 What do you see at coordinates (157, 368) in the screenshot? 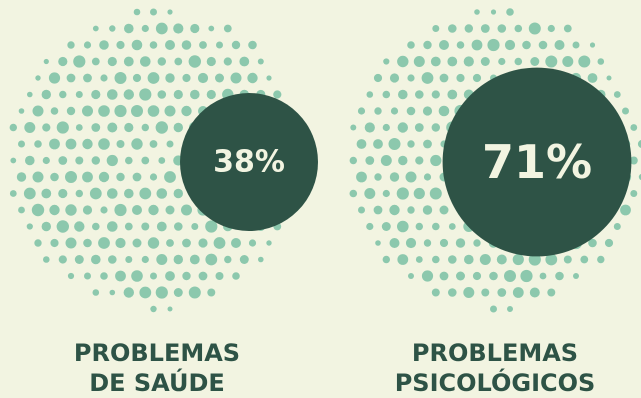
I see `label-health: PROBLEMAS DE SAÚDE` at bounding box center [157, 368].